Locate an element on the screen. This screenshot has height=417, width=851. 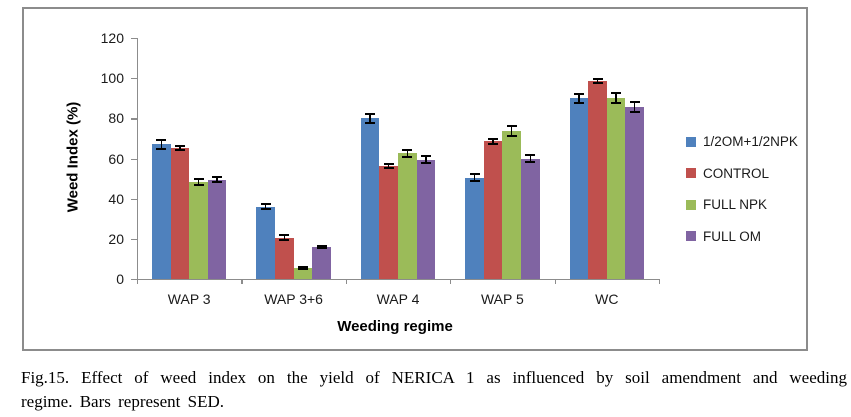
bar-fullnpk-wap4 is located at coordinates (407, 216).